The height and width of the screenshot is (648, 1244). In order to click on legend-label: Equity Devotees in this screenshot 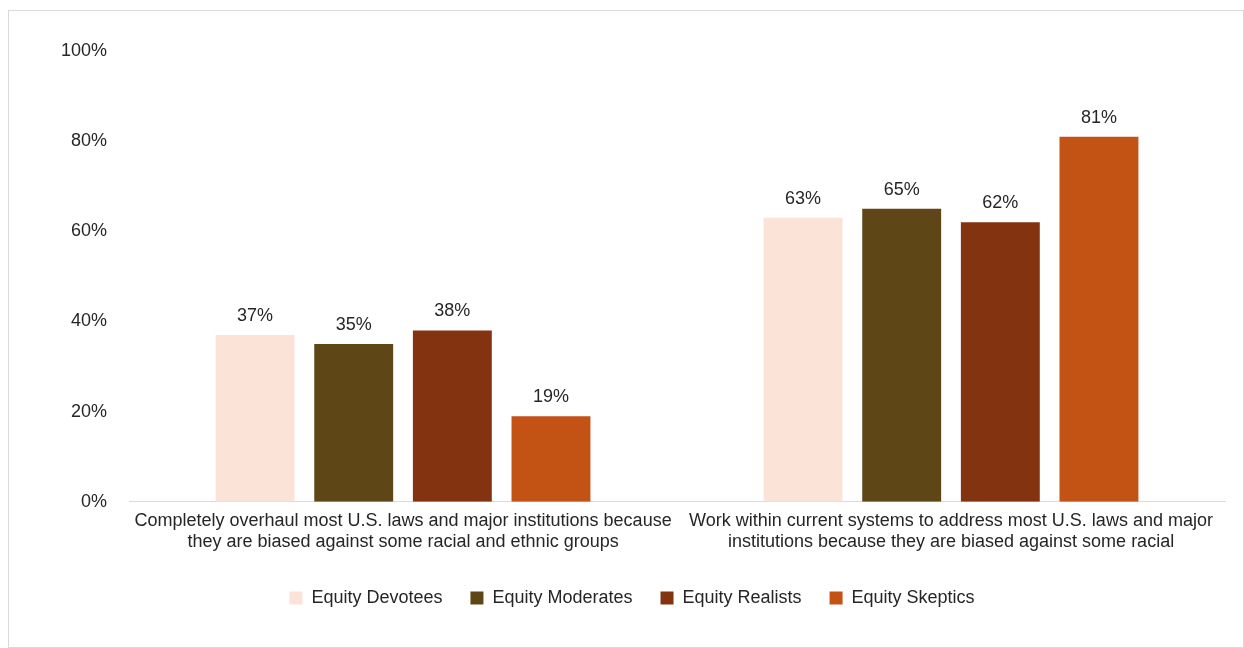, I will do `click(377, 596)`.